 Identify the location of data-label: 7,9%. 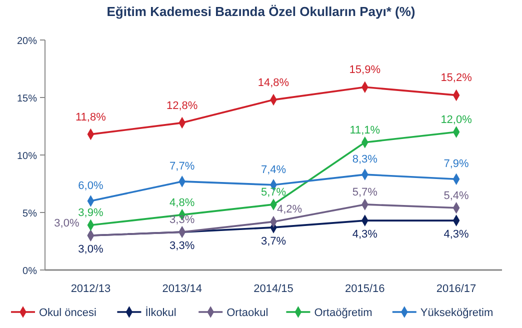
(457, 164).